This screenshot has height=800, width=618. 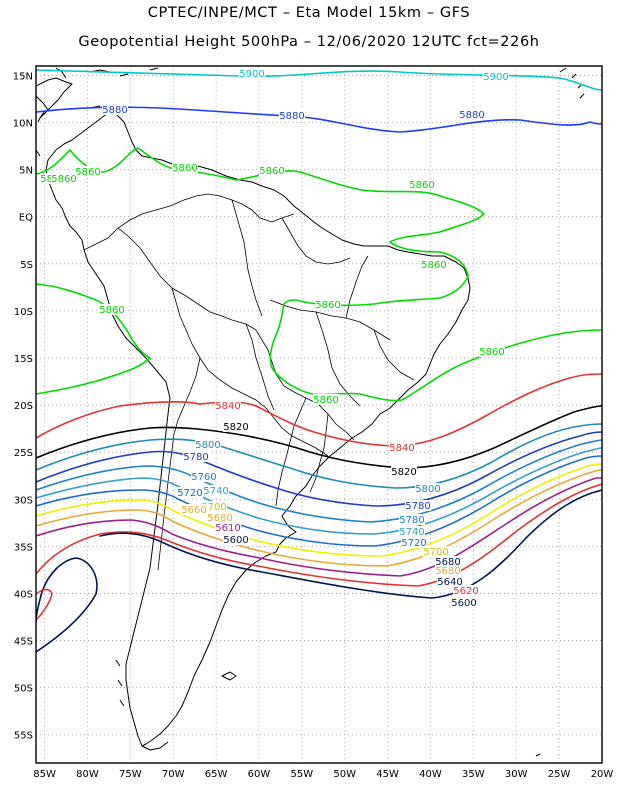 What do you see at coordinates (602, 774) in the screenshot?
I see `lon-tick-label: 20W` at bounding box center [602, 774].